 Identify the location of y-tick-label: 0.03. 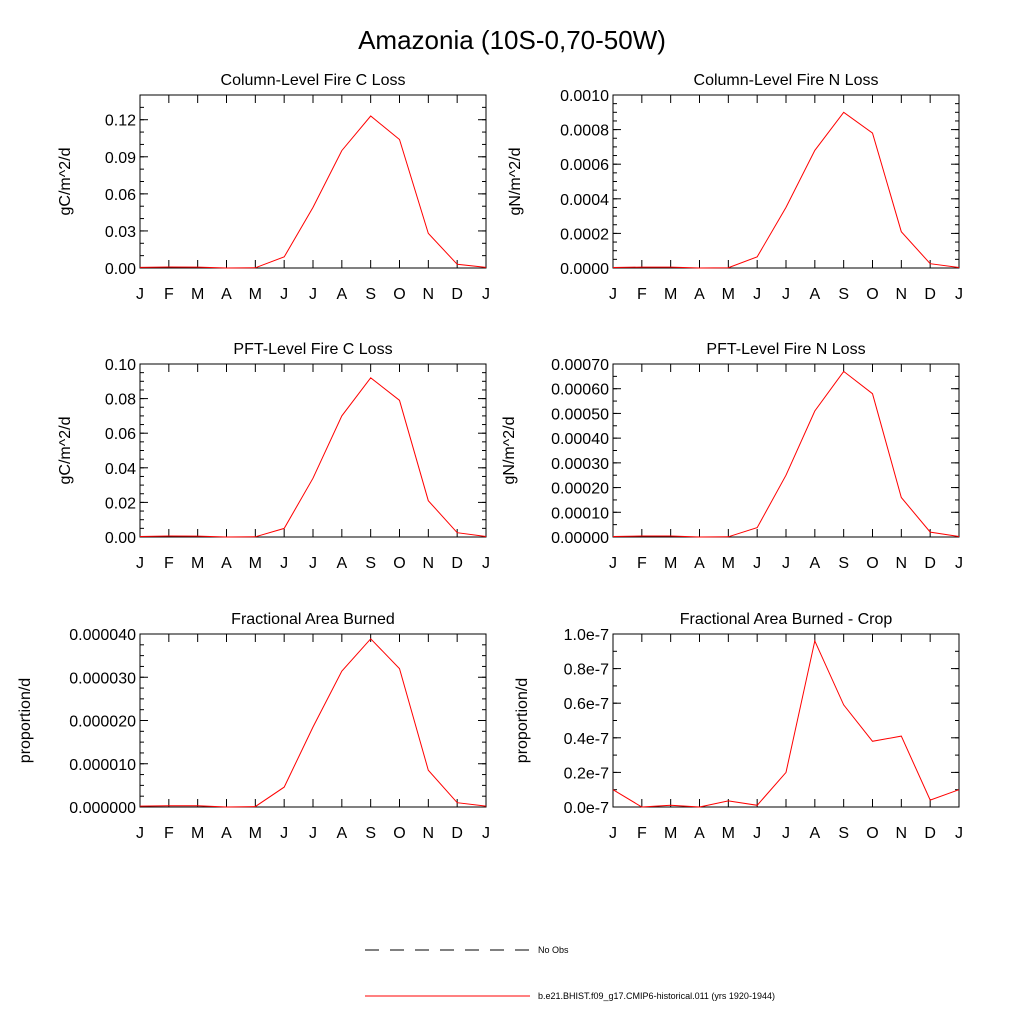
(120, 232).